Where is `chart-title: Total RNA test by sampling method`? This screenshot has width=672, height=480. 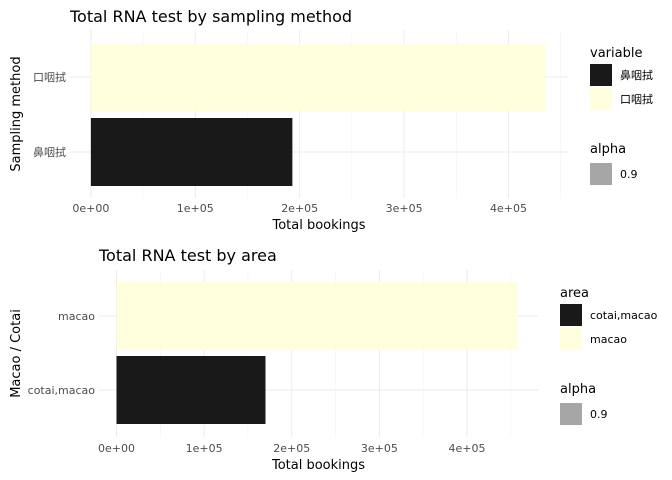
chart-title: Total RNA test by sampling method is located at coordinates (210, 16).